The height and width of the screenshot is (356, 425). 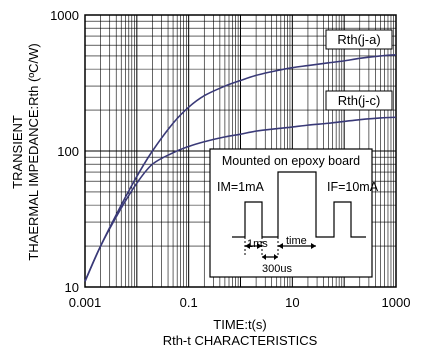 I want to click on label-1ms: 1ms, so click(x=257, y=244).